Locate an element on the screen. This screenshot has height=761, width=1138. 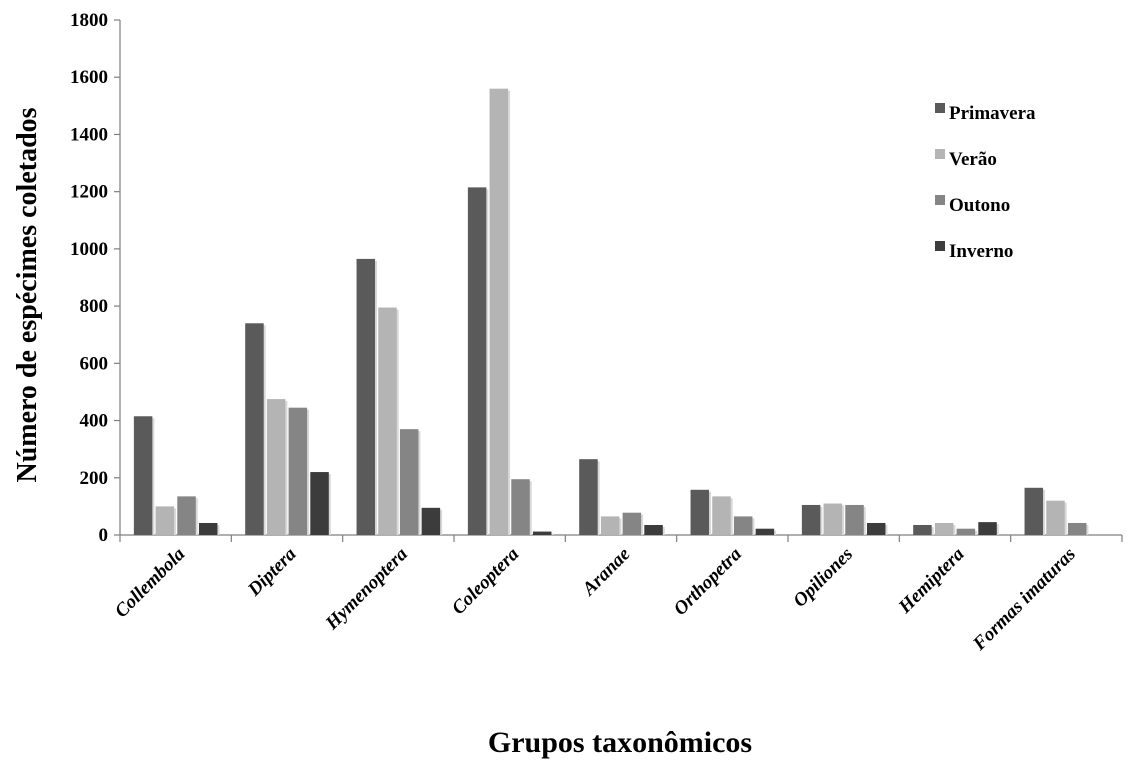
category-label: Hemiptera is located at coordinates (931, 580).